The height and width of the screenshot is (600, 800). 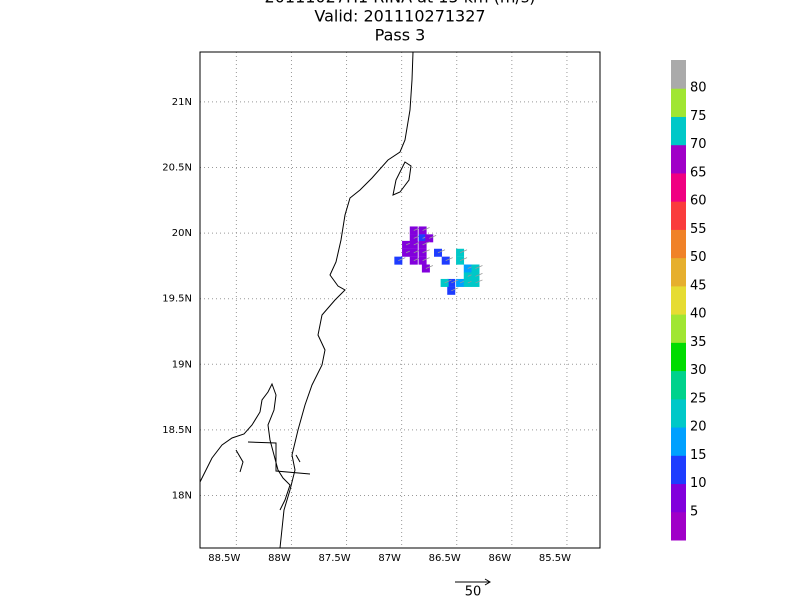 What do you see at coordinates (177, 299) in the screenshot?
I see `y-tick-label: 19.5N` at bounding box center [177, 299].